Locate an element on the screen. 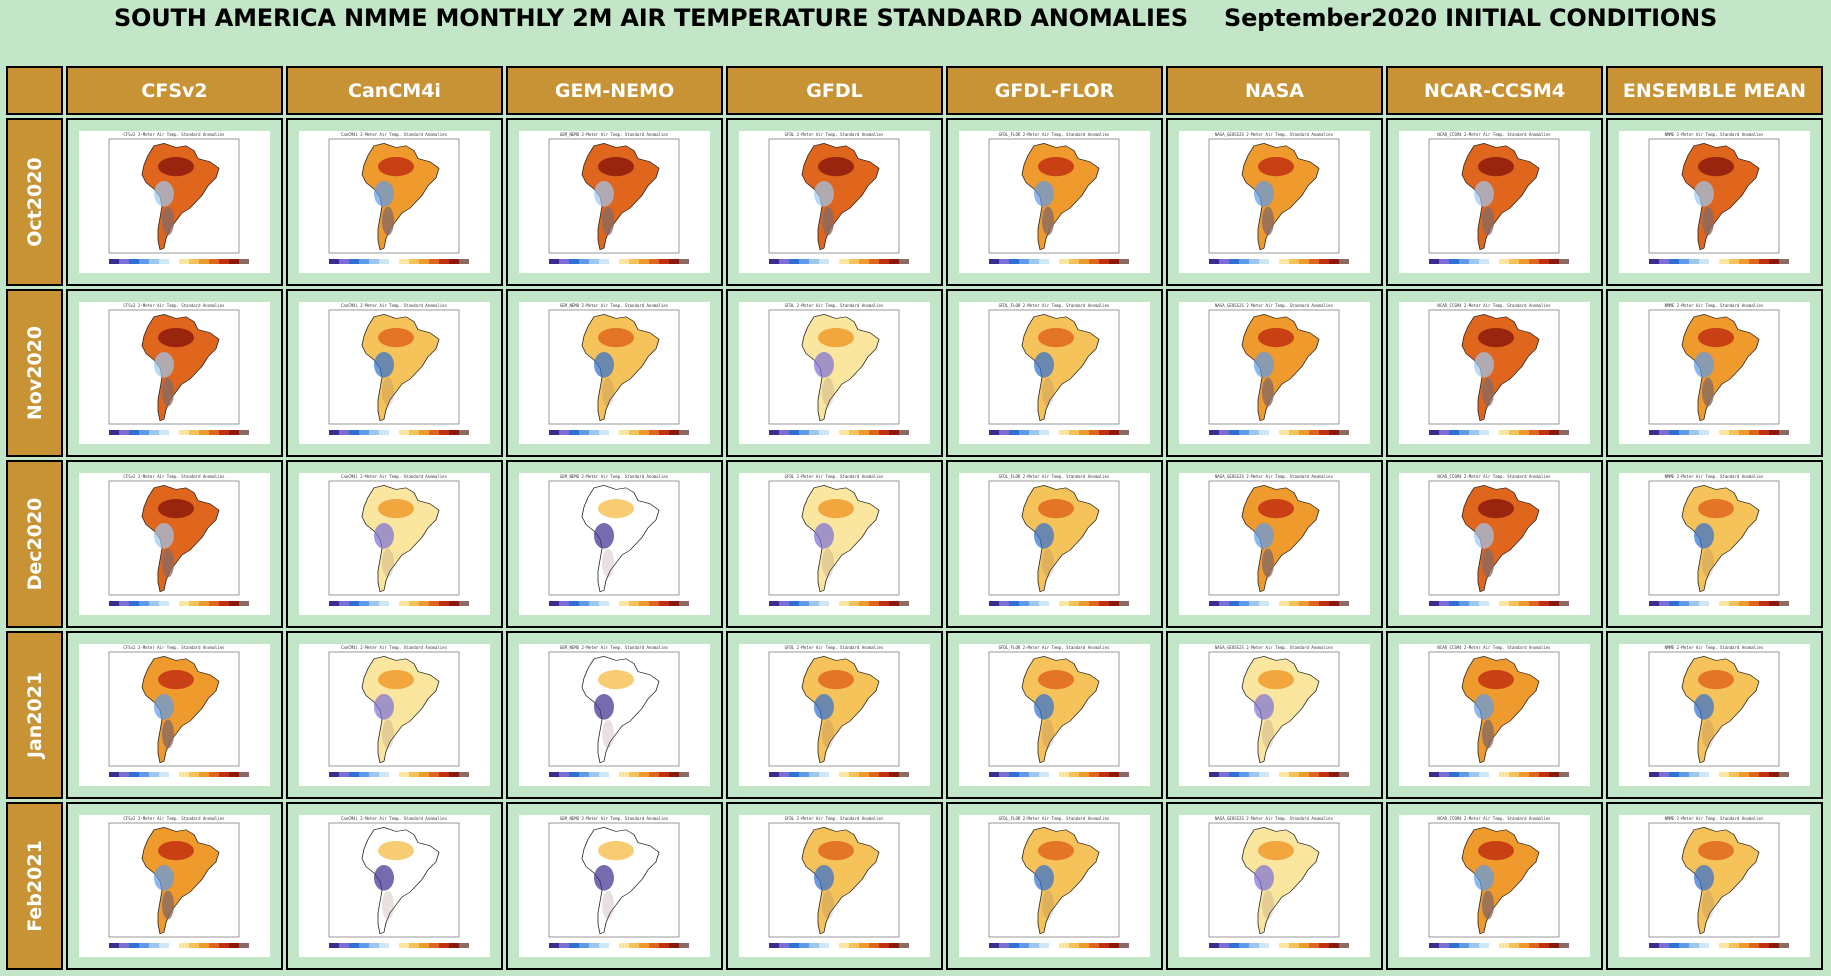 The width and height of the screenshot is (1831, 976). row-header-label: Jan2021 is located at coordinates (34, 715).